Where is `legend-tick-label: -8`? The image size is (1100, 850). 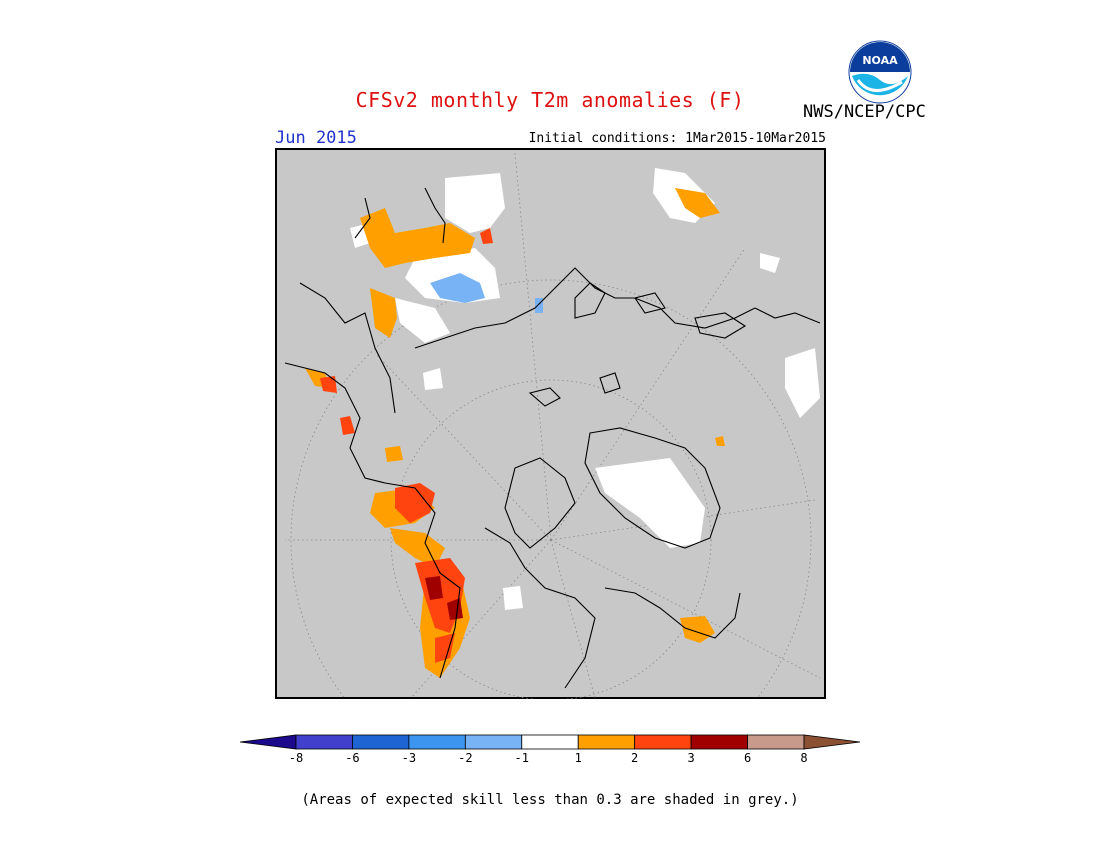 legend-tick-label: -8 is located at coordinates (296, 758).